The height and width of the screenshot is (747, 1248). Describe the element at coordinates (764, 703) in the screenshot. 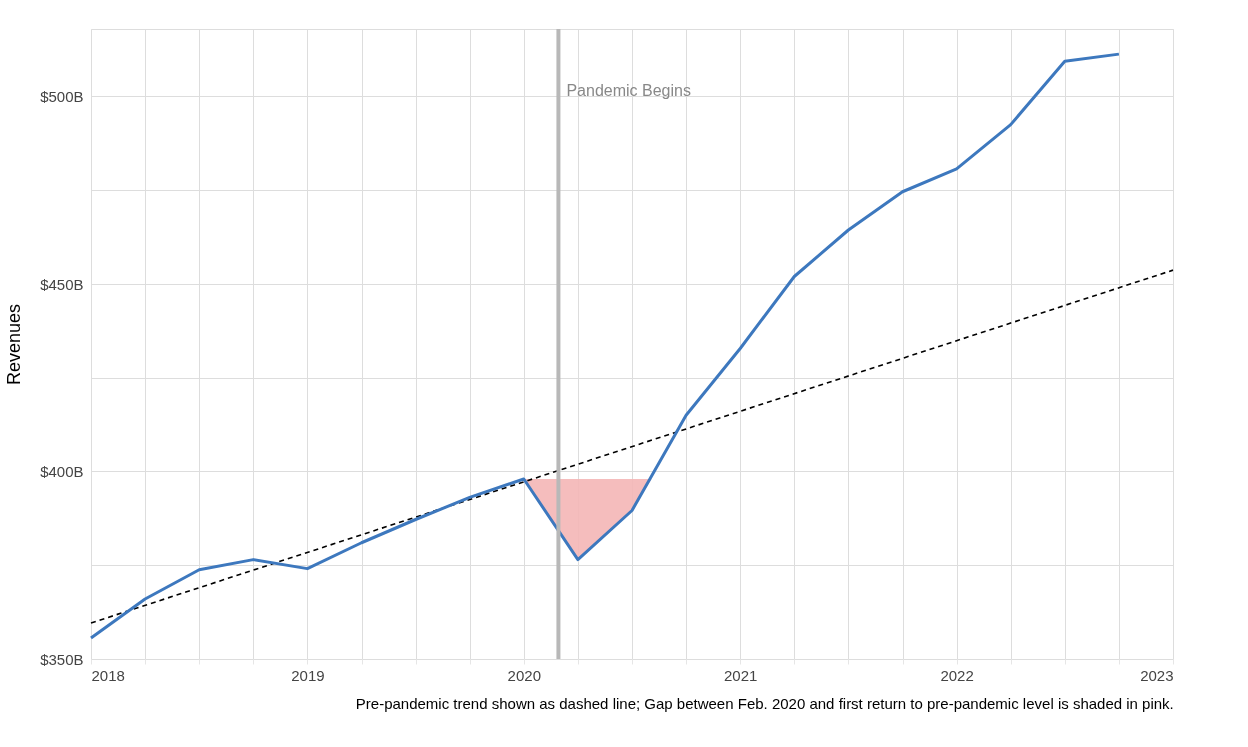

I see `text: Pre-pandemic trend shown as dashed line; Gap between Feb. 2020 and first return to pre-pandemic level is shaded in pink.` at that location.